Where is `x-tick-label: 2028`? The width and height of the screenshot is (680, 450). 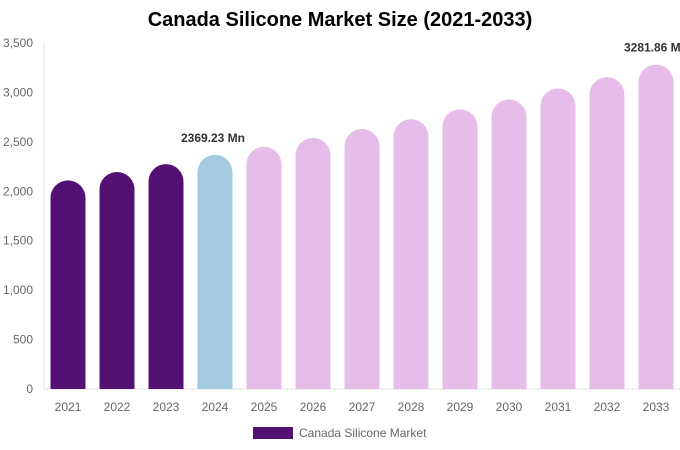 x-tick-label: 2028 is located at coordinates (411, 407).